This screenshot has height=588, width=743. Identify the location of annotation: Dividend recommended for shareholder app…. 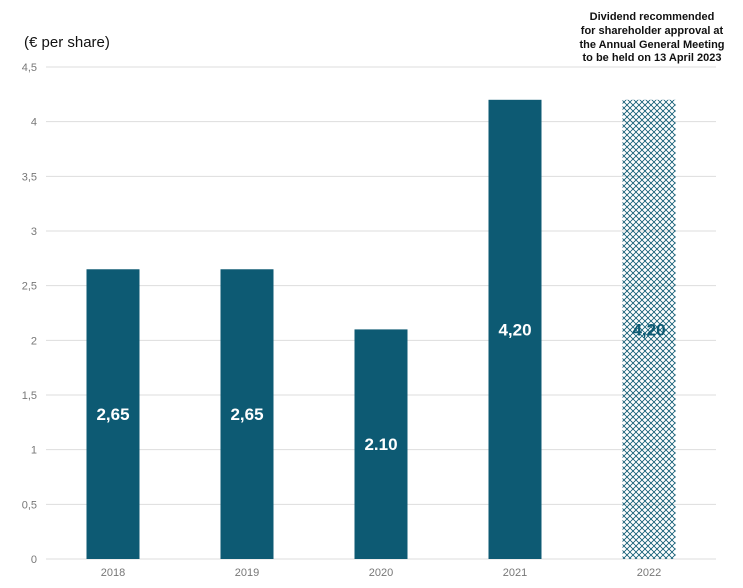
(651, 37).